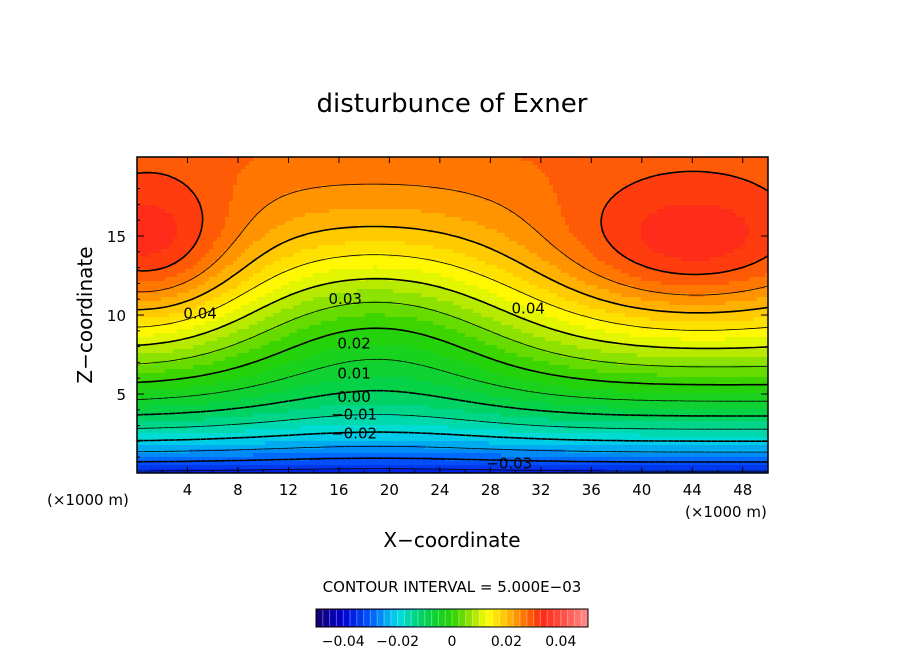  What do you see at coordinates (354, 415) in the screenshot?
I see `contour-label: −0.01` at bounding box center [354, 415].